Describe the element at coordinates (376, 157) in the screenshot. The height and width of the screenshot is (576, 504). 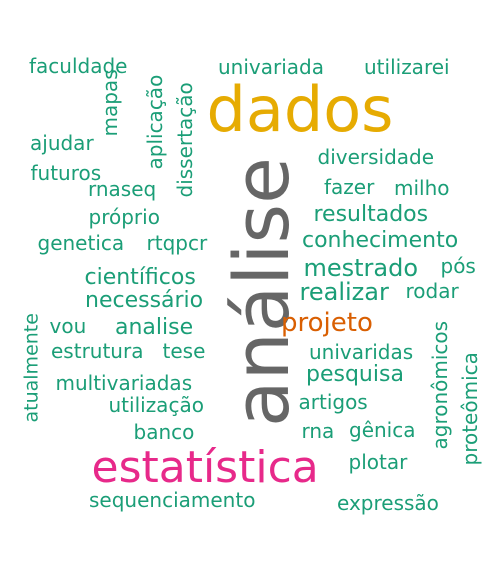
I see `word-diversidade: diversidade` at that location.